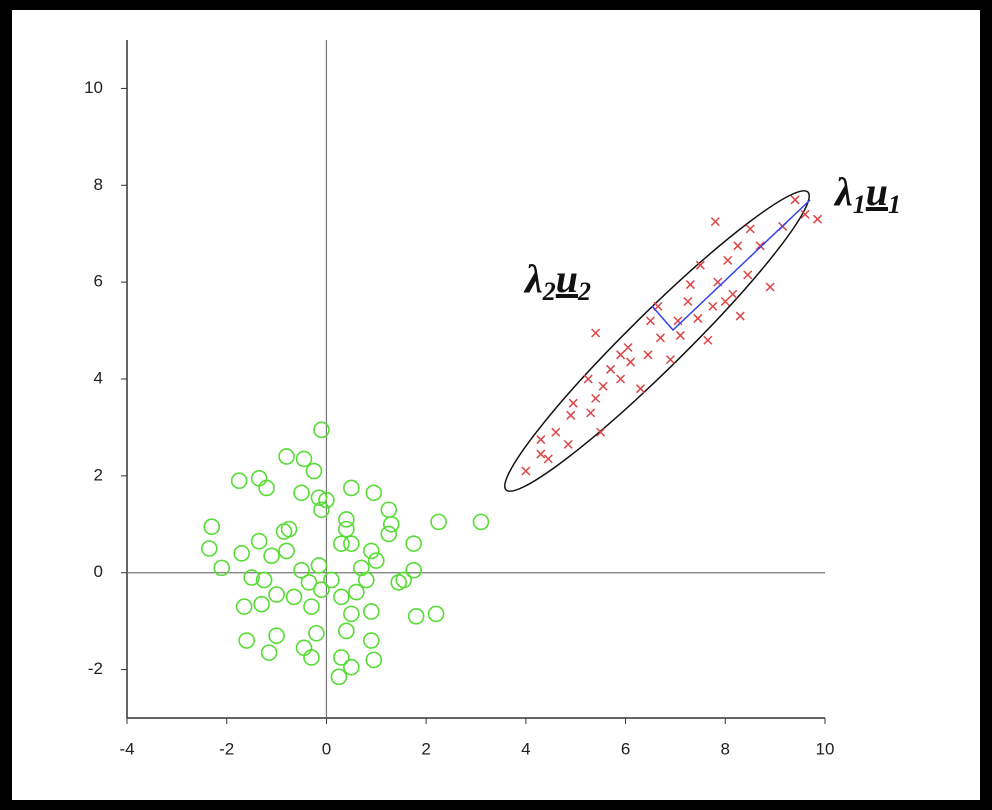 This screenshot has width=992, height=810. I want to click on annotation: λ1u1, so click(867, 194).